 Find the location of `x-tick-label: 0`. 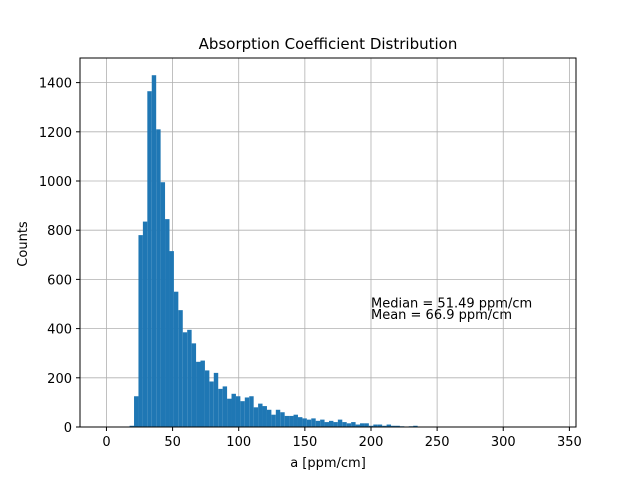

x-tick-label: 0 is located at coordinates (106, 442).